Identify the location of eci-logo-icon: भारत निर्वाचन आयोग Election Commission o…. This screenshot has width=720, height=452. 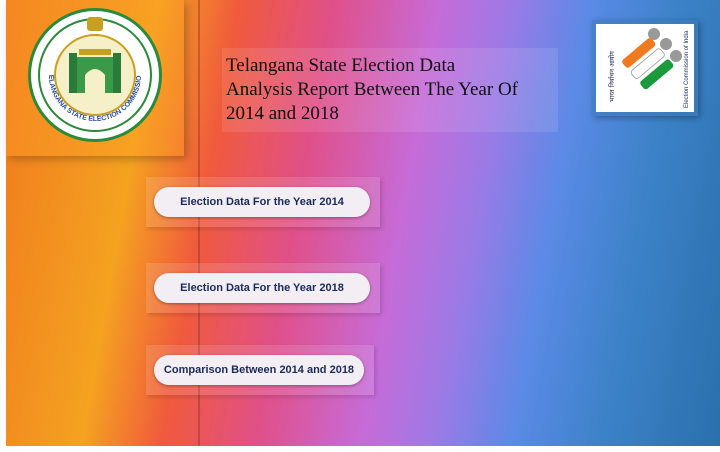
(645, 68).